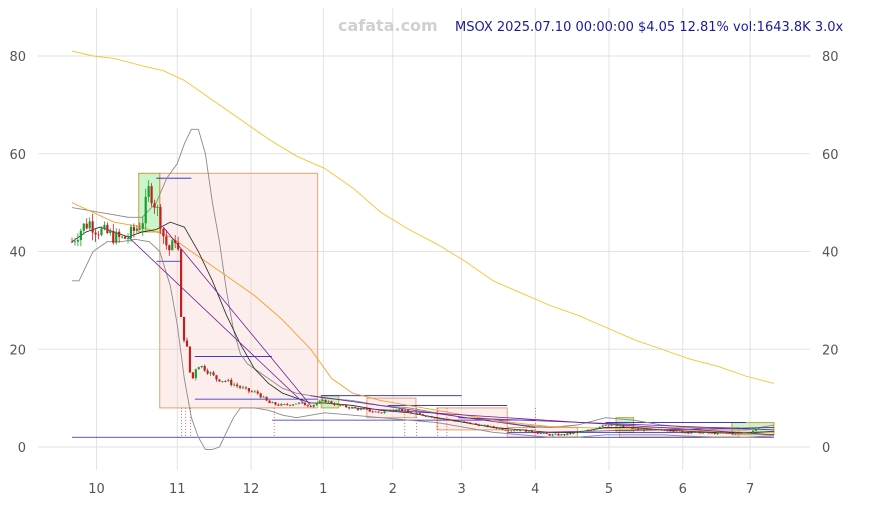  I want to click on x-tick-label: 1, so click(323, 489).